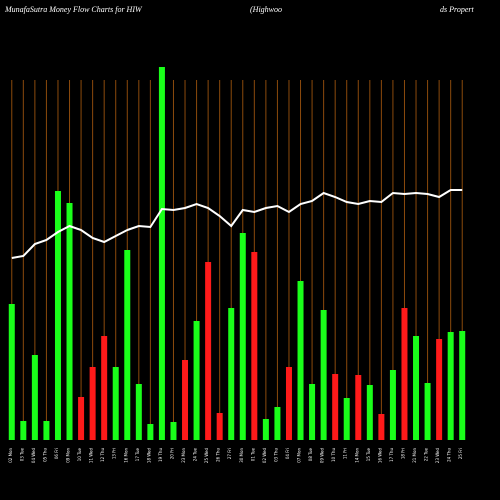 This screenshot has width=500, height=500. Describe the element at coordinates (206, 456) in the screenshot. I see `x-tick-label: 25 Wed` at that location.